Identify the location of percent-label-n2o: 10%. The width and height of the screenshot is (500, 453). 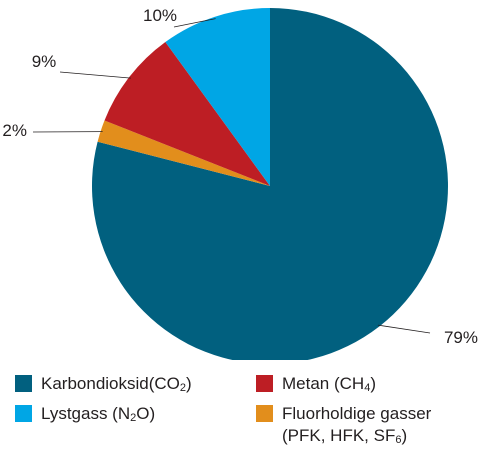
(160, 15).